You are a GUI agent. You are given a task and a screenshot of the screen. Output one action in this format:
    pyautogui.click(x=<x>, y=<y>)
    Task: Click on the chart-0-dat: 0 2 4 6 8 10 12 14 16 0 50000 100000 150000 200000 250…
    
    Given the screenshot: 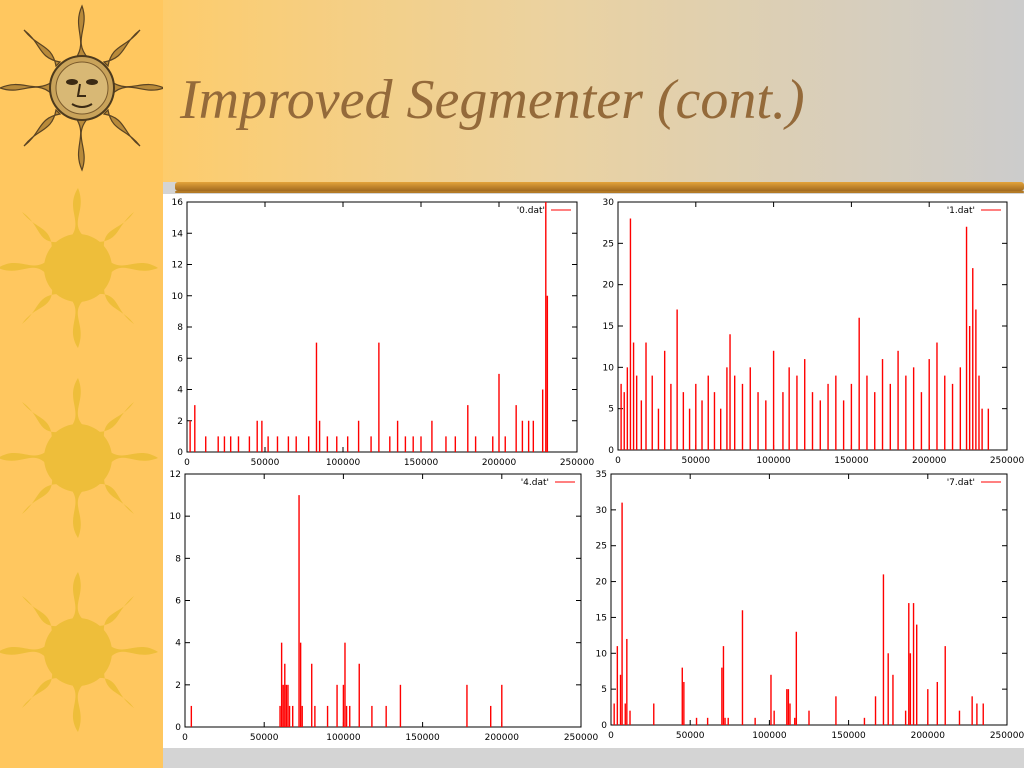 What is the action you would take?
    pyautogui.click(x=383, y=333)
    